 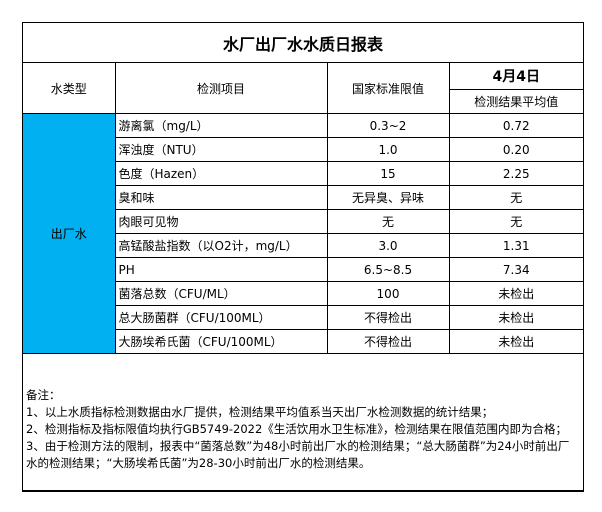 I want to click on item-cell: 大肠埃希氏菌（CFU/100ML）, so click(x=221, y=341).